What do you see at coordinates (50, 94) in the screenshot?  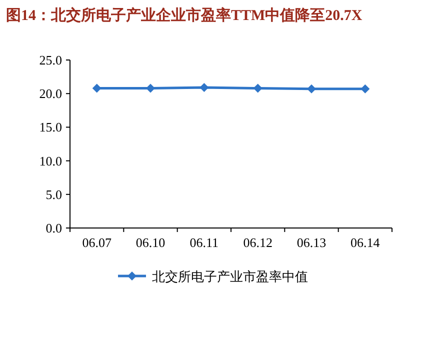 I see `y-tick-label: 20.0` at bounding box center [50, 94].